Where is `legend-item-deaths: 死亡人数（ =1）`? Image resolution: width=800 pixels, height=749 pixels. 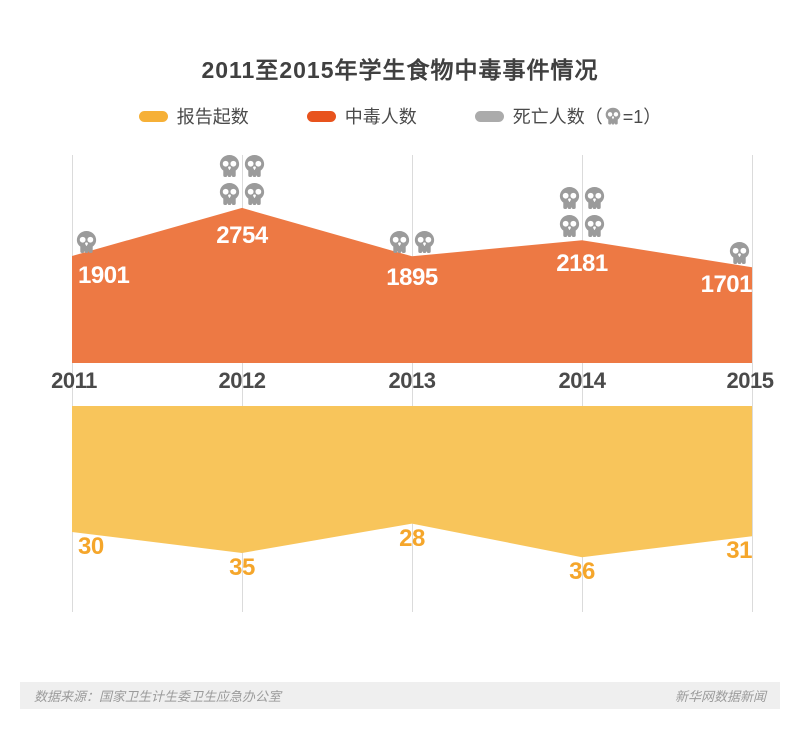 legend-item-deaths: 死亡人数（ =1） is located at coordinates (568, 116).